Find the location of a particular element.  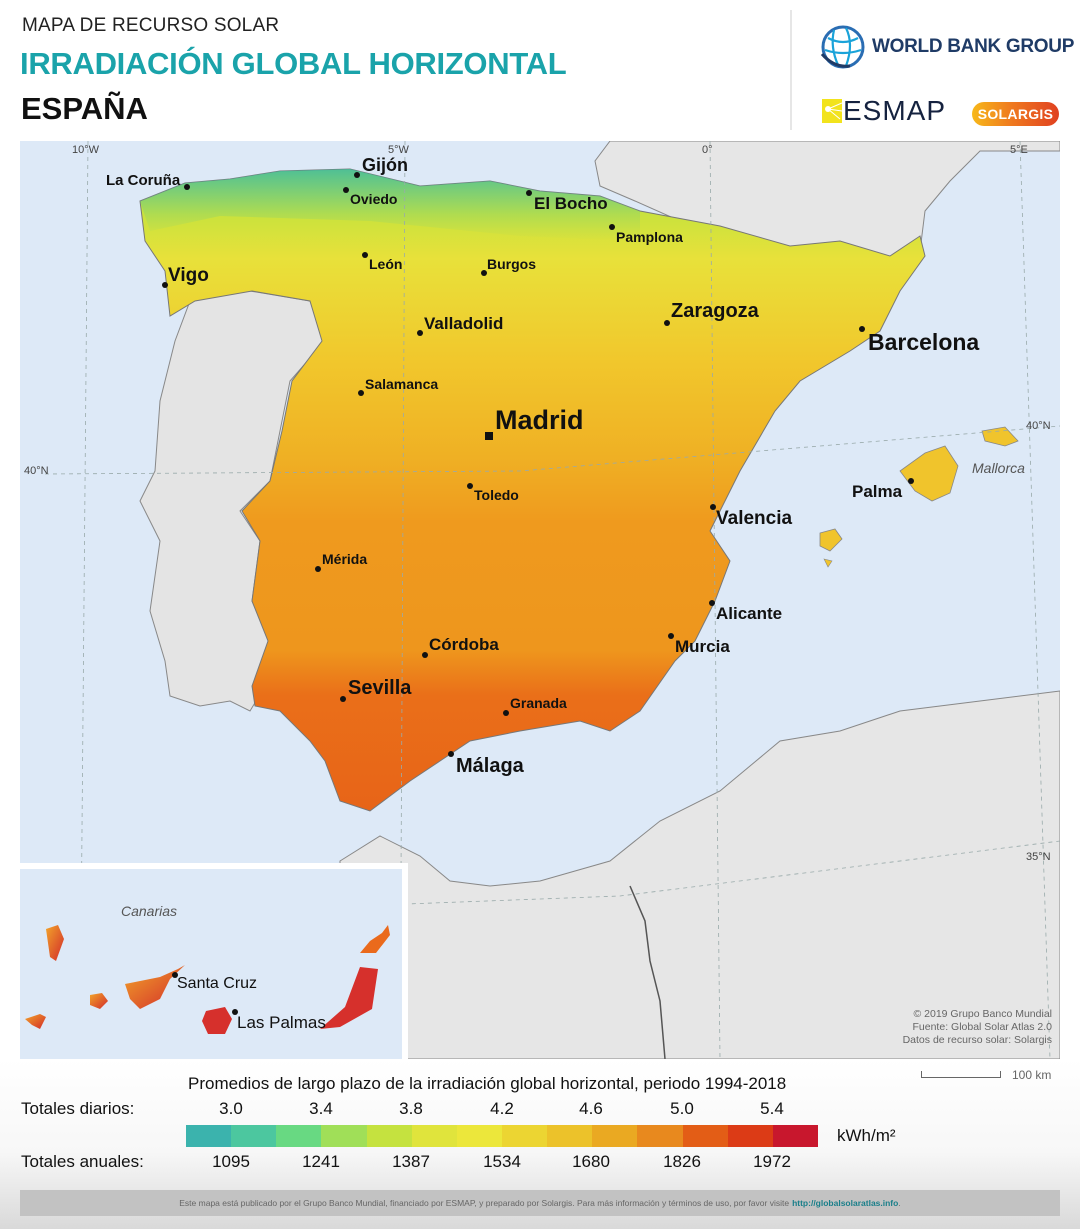

daily-tick: 4.6 is located at coordinates (591, 1108).